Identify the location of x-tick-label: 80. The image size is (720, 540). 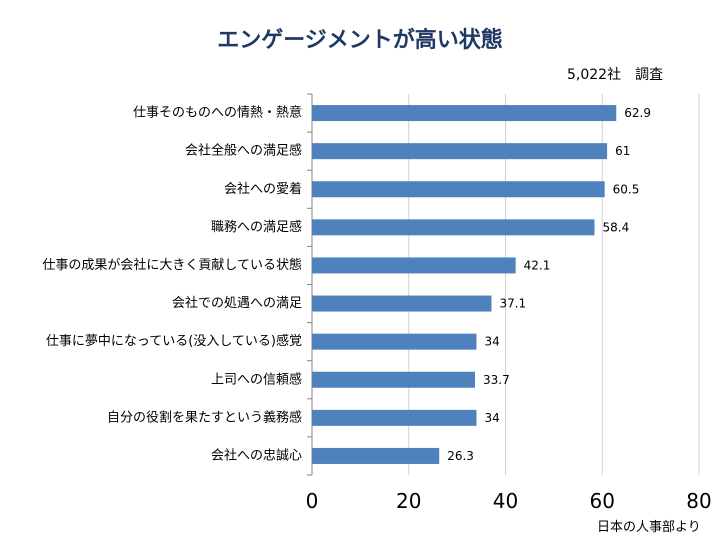
(698, 501).